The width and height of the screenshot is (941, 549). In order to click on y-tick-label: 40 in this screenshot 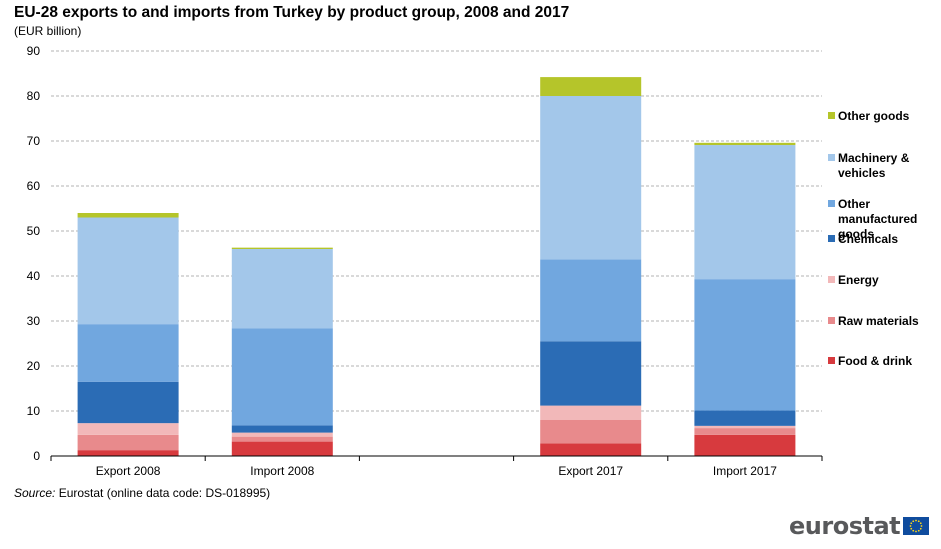, I will do `click(34, 276)`.